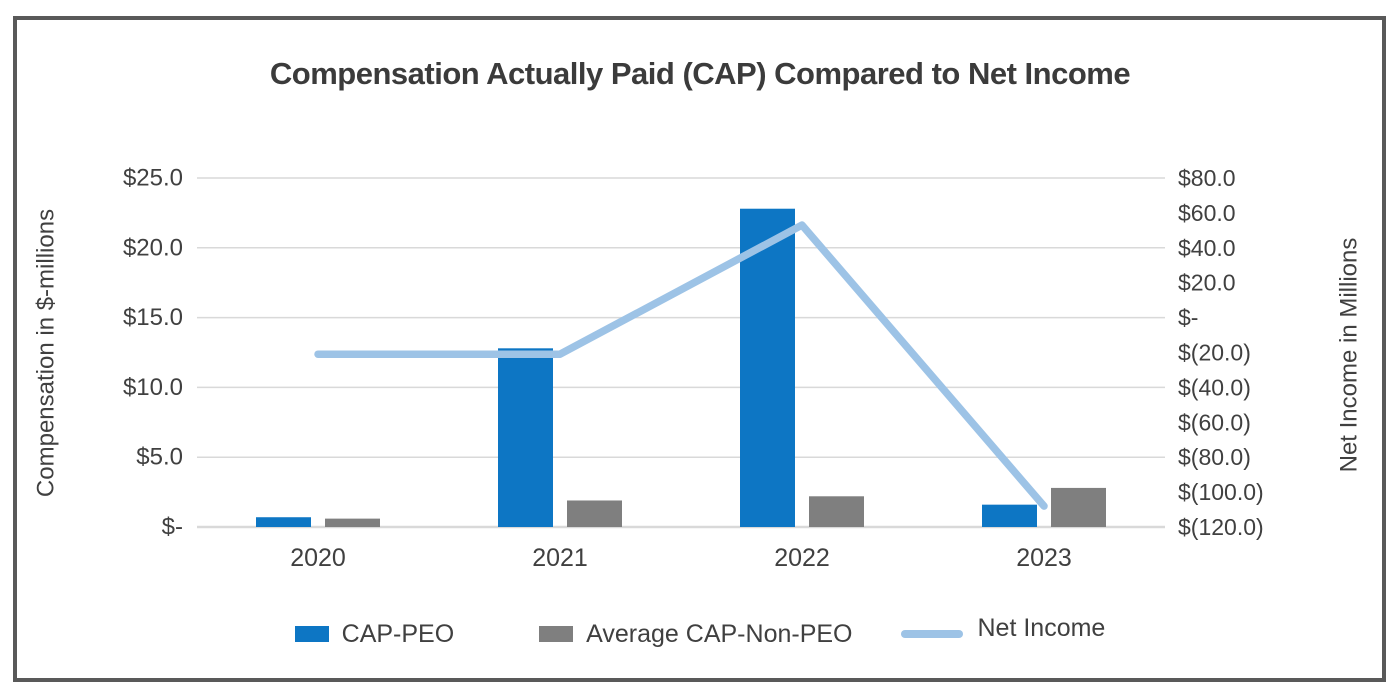 This screenshot has width=1400, height=700. What do you see at coordinates (525, 437) in the screenshot?
I see `bar-cap-peo-2021` at bounding box center [525, 437].